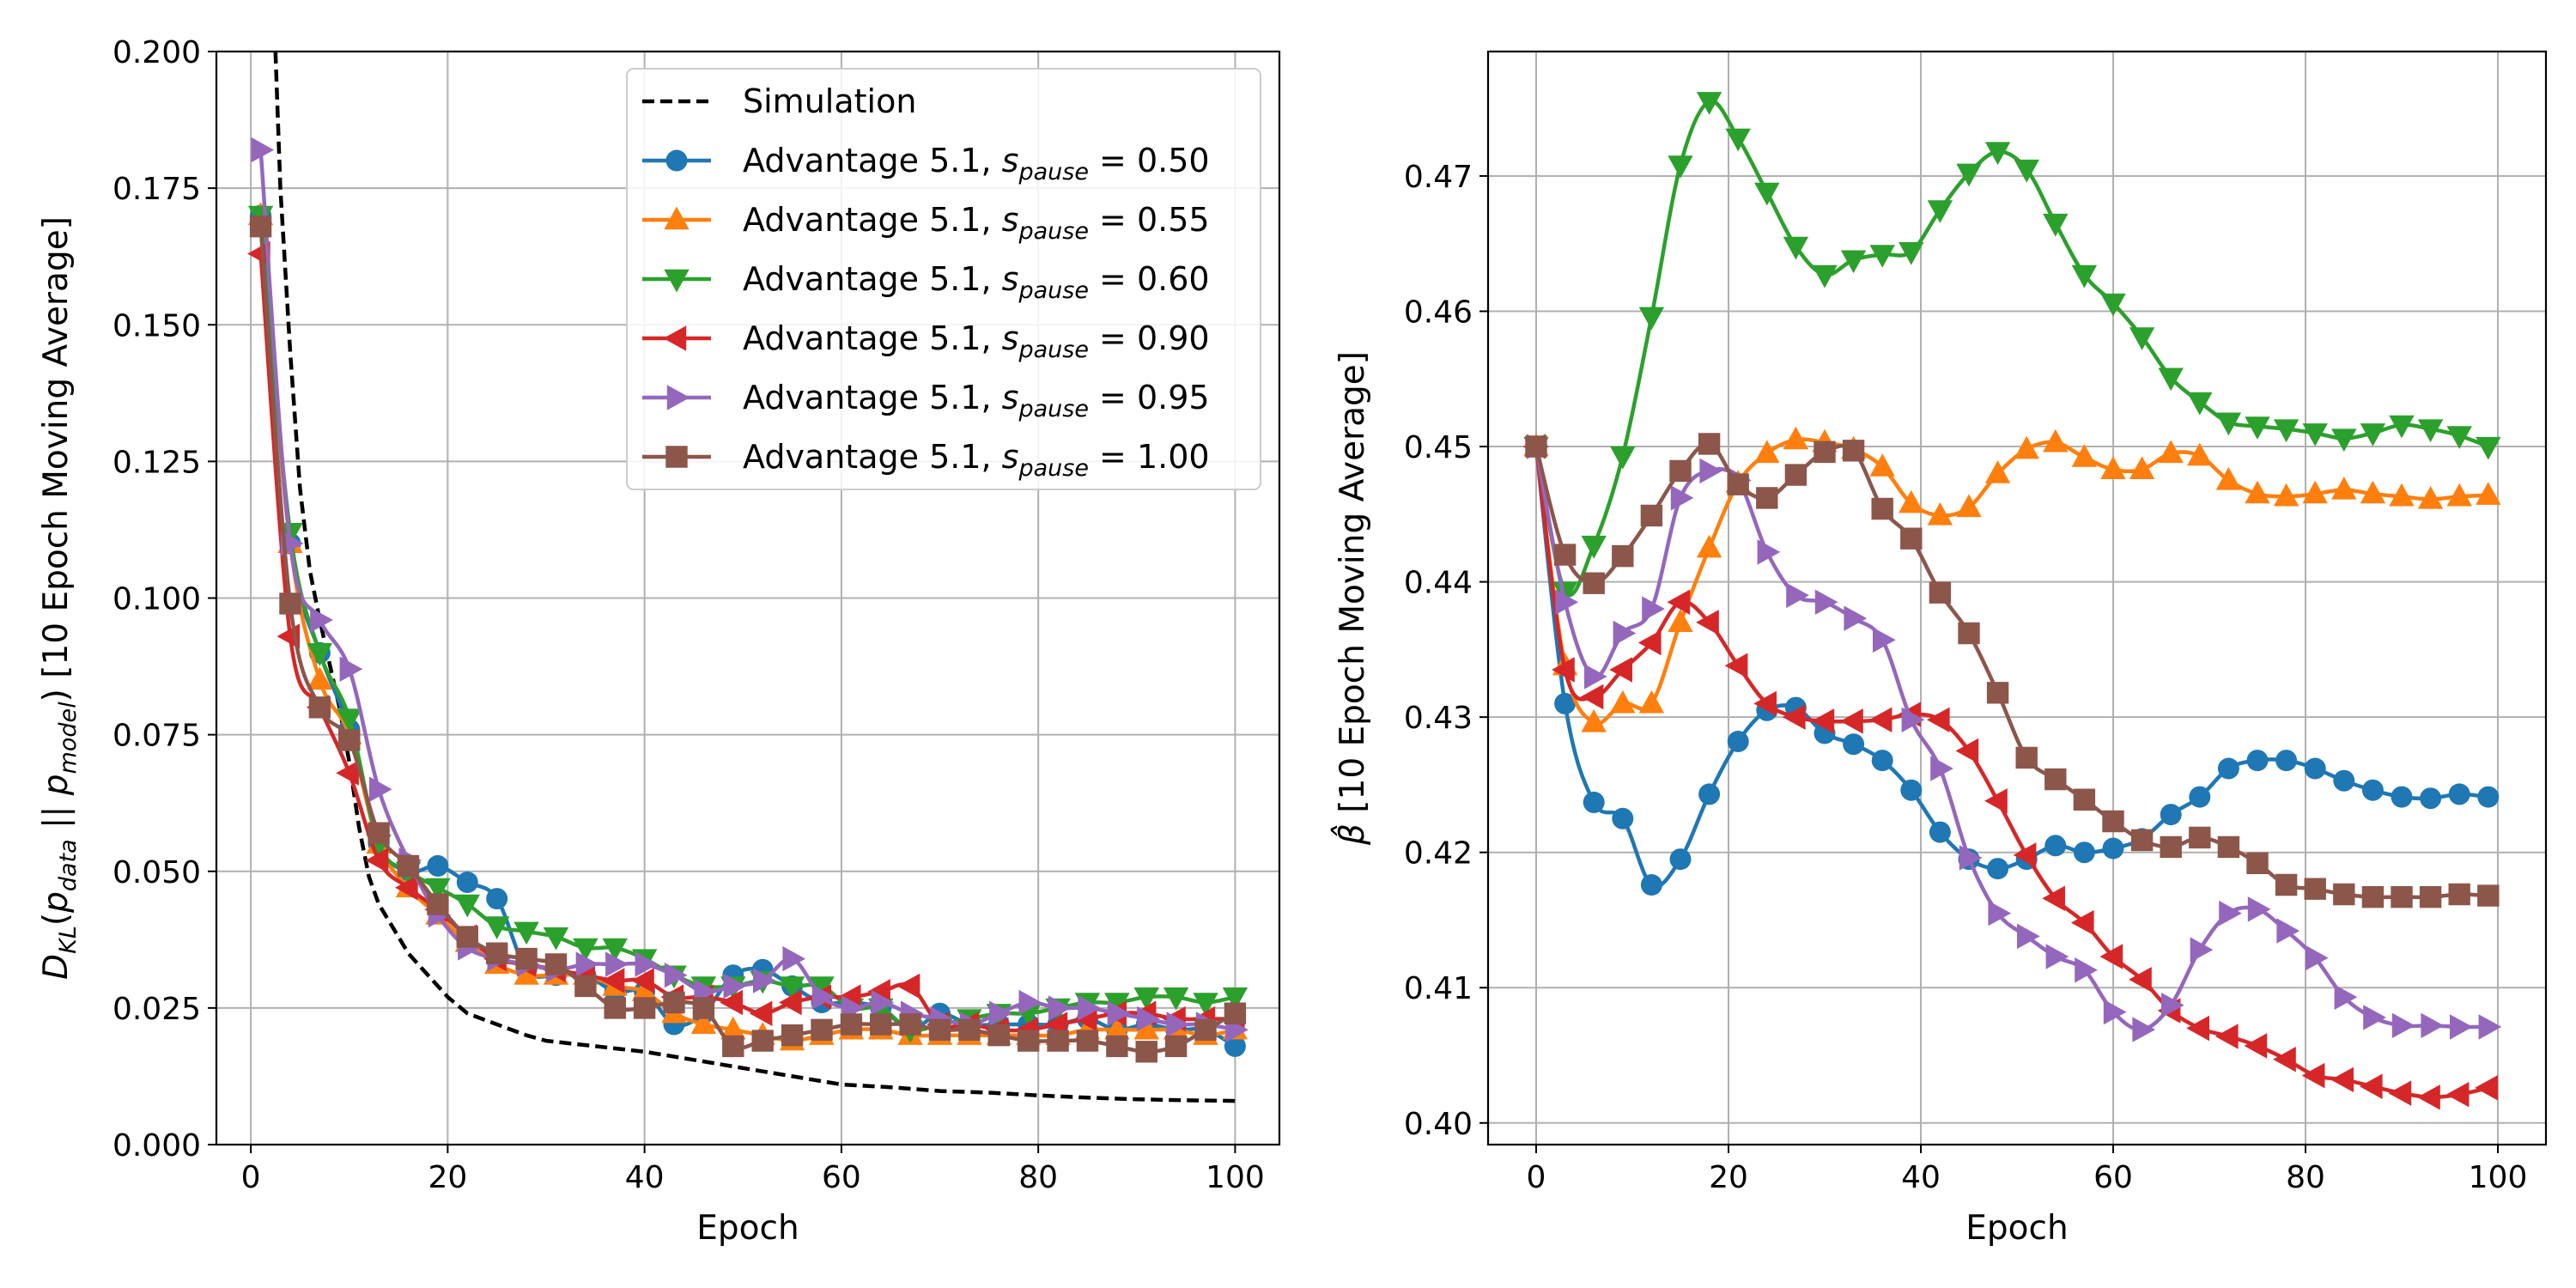 This screenshot has width=2576, height=1288. What do you see at coordinates (841, 1177) in the screenshot?
I see `x-tick-label: 60` at bounding box center [841, 1177].